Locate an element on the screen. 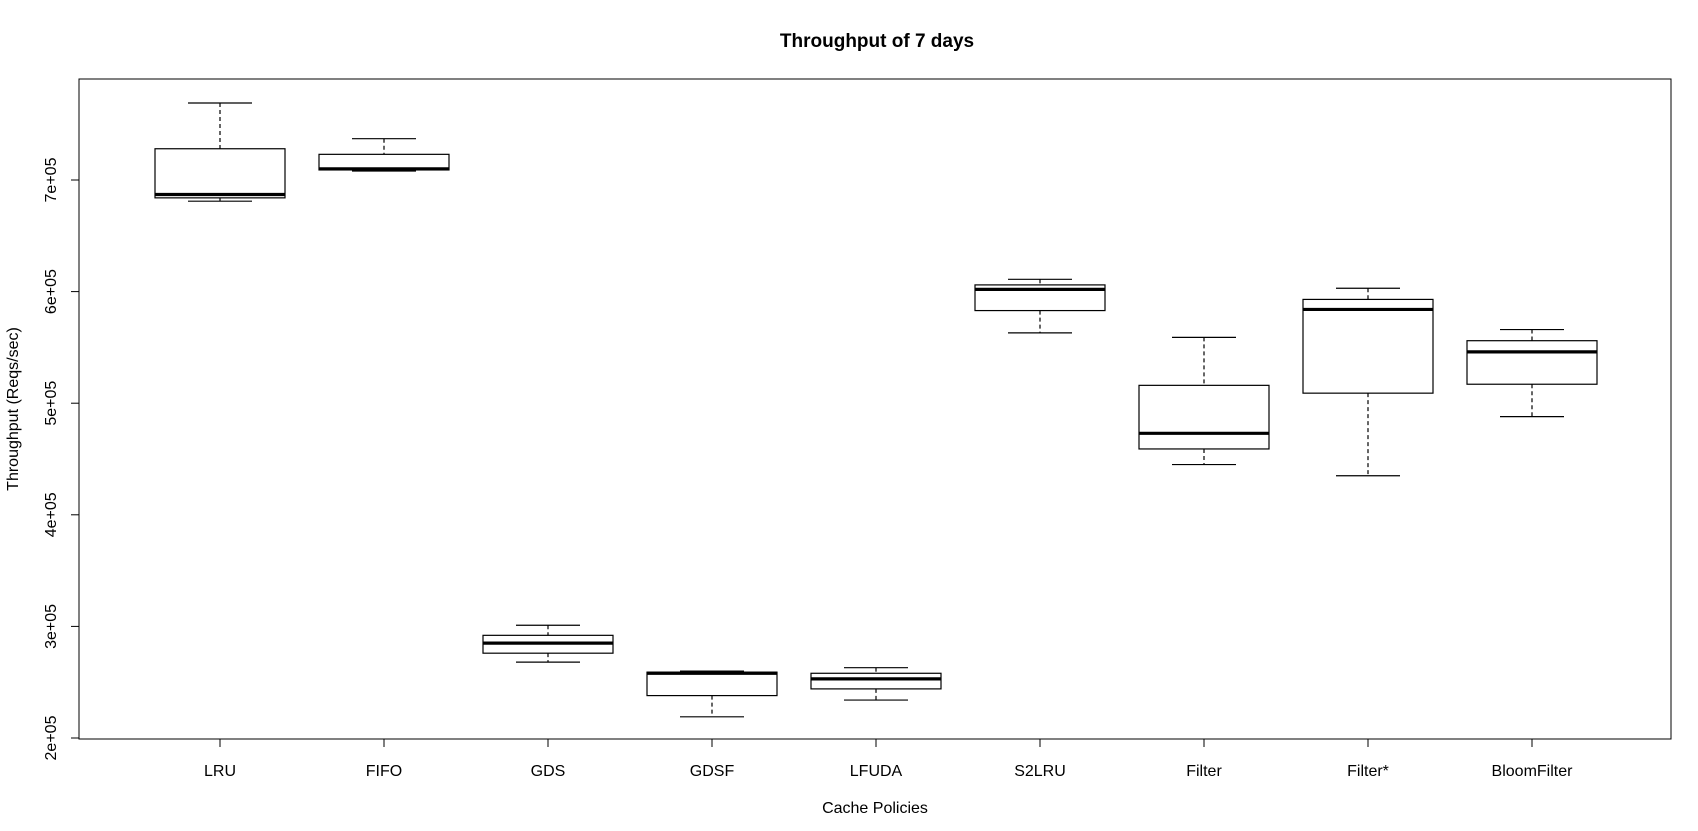 The image size is (1698, 831). box-lru is located at coordinates (220, 152).